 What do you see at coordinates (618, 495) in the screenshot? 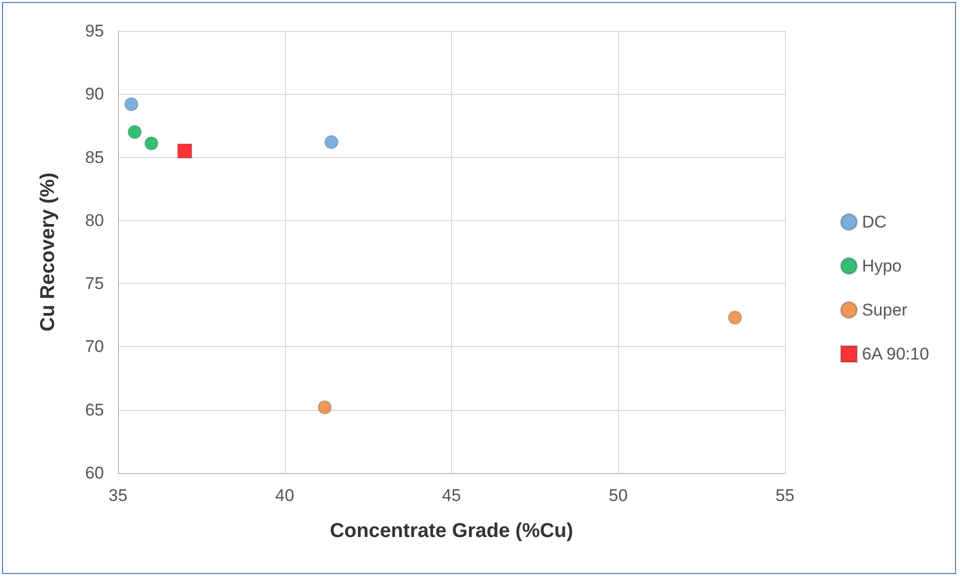
I see `x-tick-label: 50` at bounding box center [618, 495].